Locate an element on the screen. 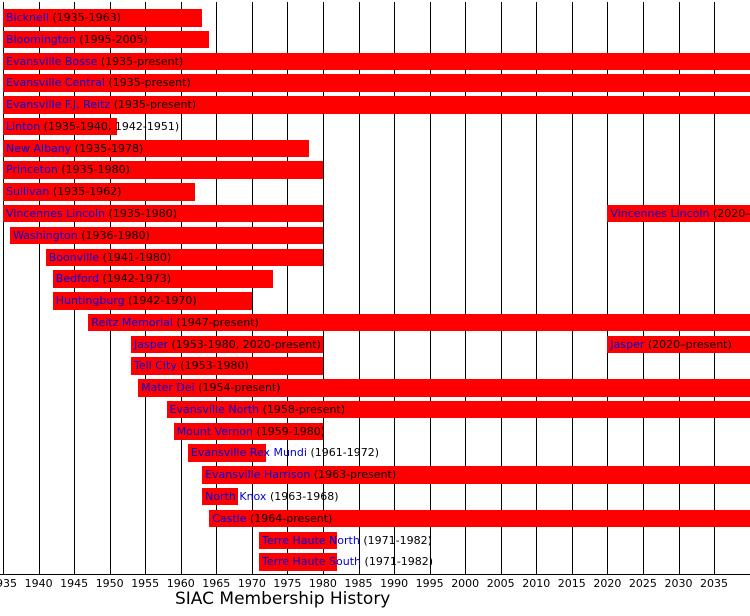 This screenshot has width=750, height=616. membership-years: (1942-1970) is located at coordinates (160, 300).